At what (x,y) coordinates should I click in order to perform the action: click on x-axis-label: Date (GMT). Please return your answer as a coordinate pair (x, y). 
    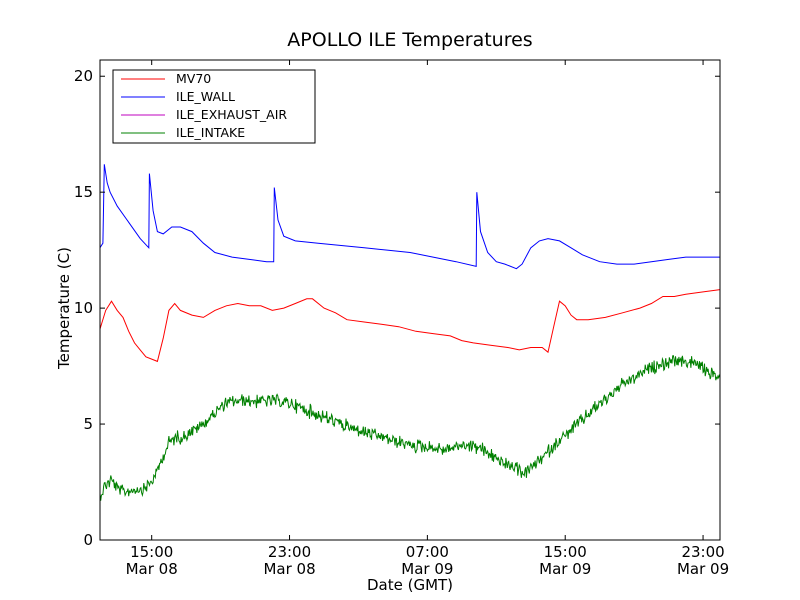
    Looking at the image, I should click on (410, 585).